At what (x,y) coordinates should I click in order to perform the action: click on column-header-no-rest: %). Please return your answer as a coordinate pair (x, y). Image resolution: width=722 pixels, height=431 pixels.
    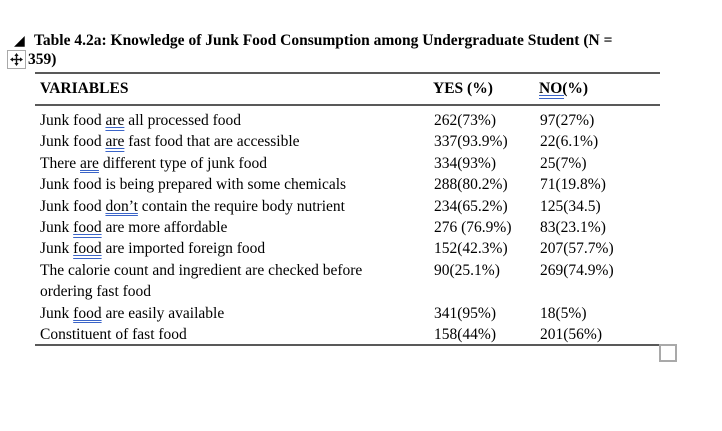
    Looking at the image, I should click on (578, 88).